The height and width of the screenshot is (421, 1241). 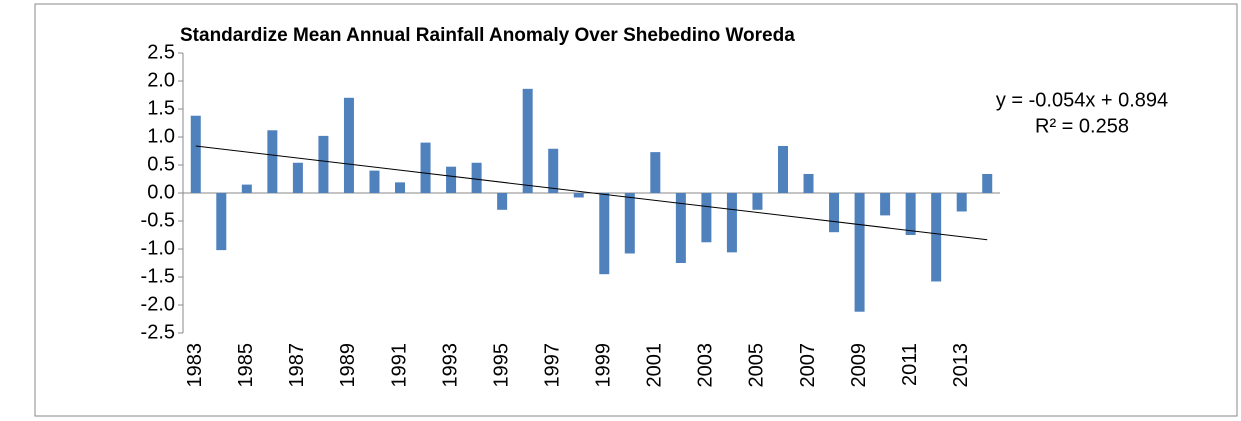 What do you see at coordinates (910, 364) in the screenshot?
I see `x-tick-label: 2011` at bounding box center [910, 364].